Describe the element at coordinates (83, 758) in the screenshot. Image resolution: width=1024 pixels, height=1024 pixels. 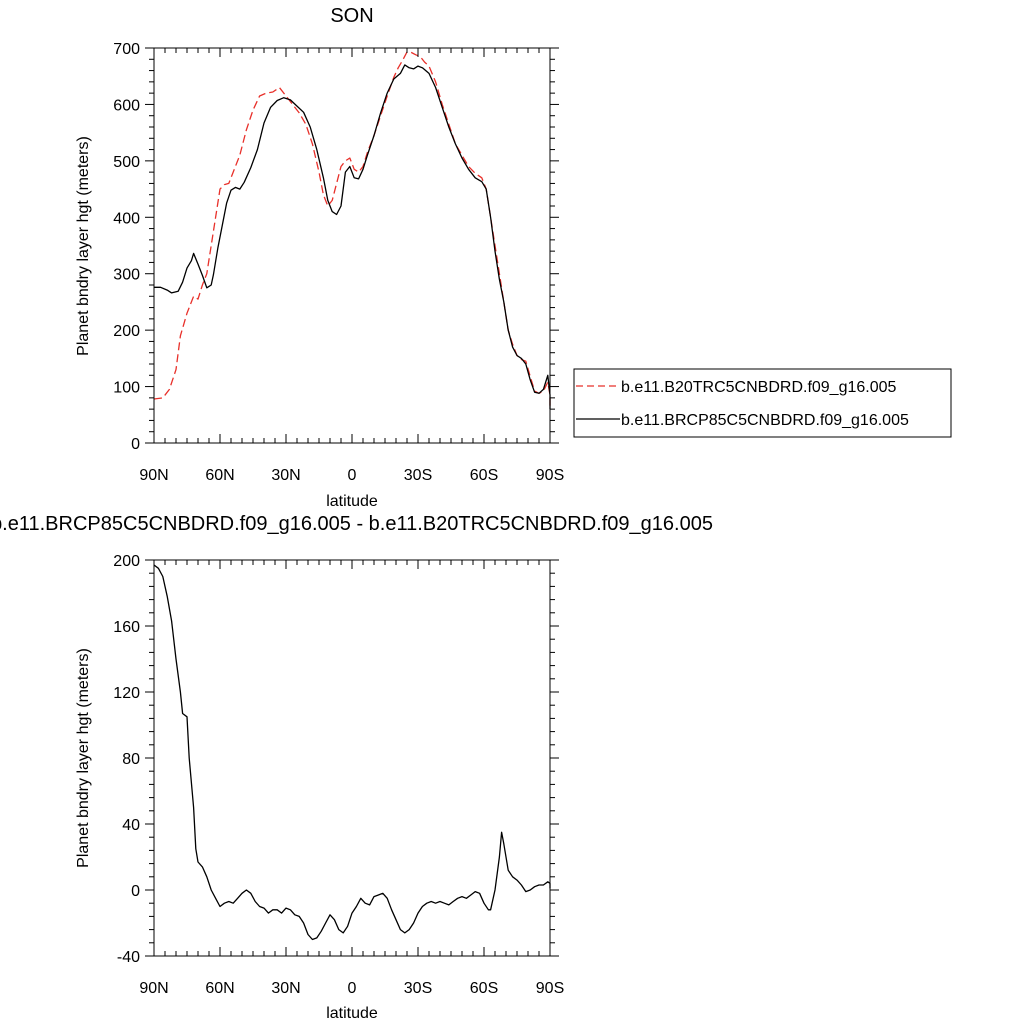
I see `bottom-y-axis-label: Planet bndry layer hgt (meters)` at that location.